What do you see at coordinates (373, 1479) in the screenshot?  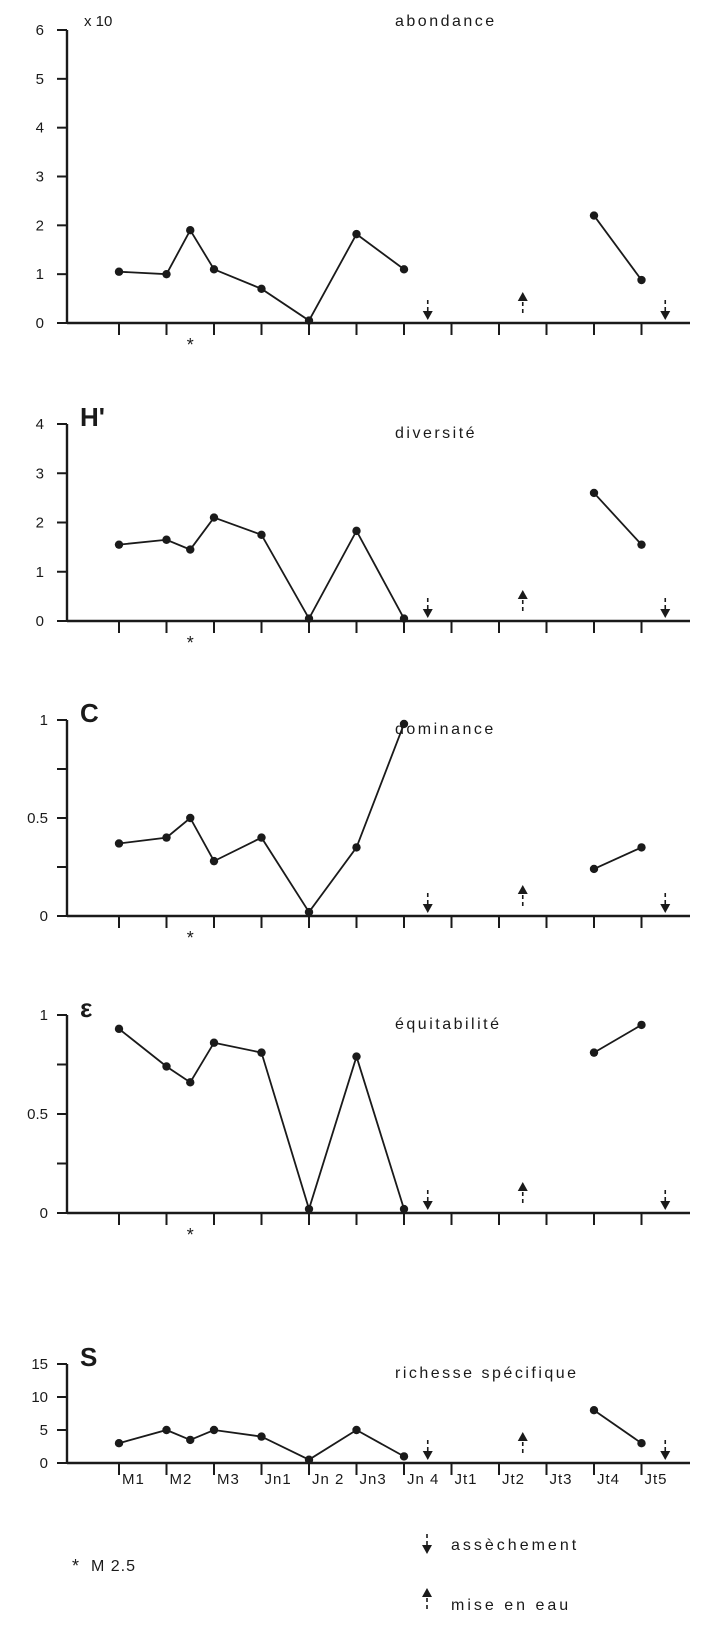 I see `x-category-label: Jn3` at bounding box center [373, 1479].